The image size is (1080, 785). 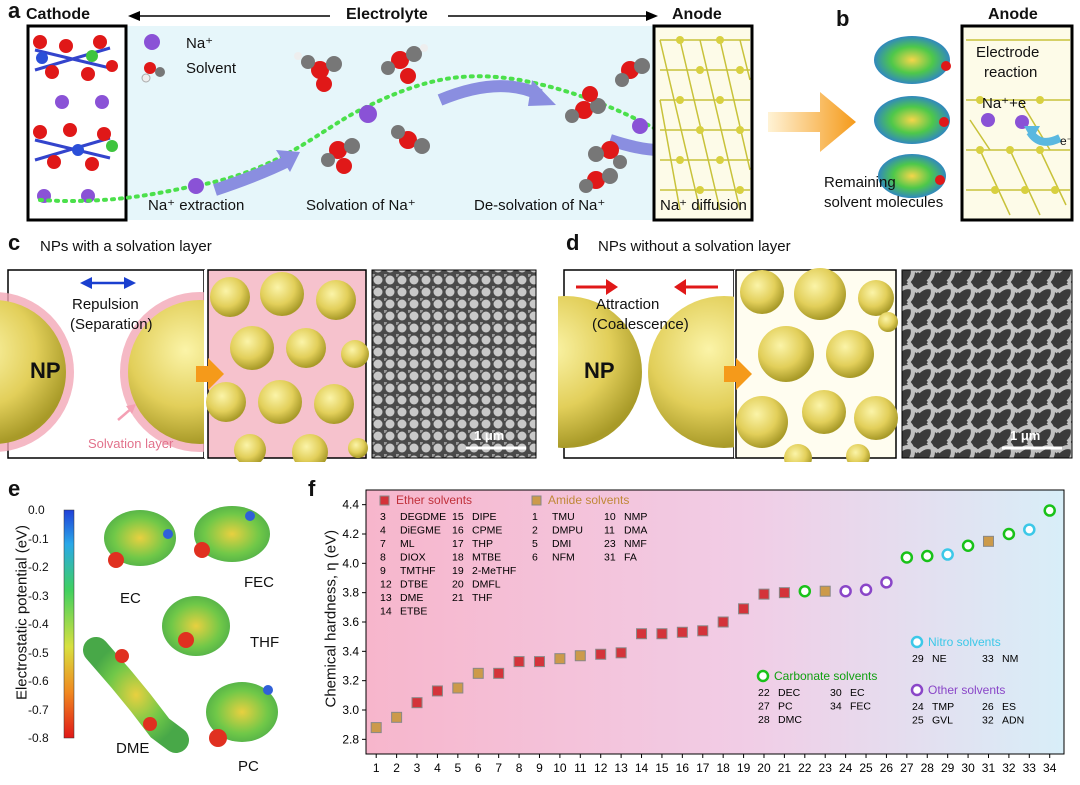 I want to click on x-tick-label: 30, so click(x=968, y=768).